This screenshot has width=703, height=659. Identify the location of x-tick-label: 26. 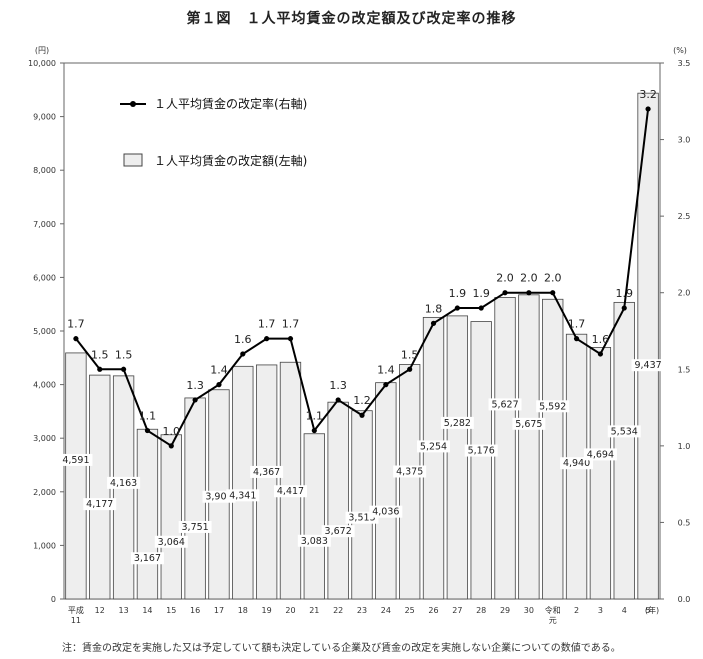
(433, 610).